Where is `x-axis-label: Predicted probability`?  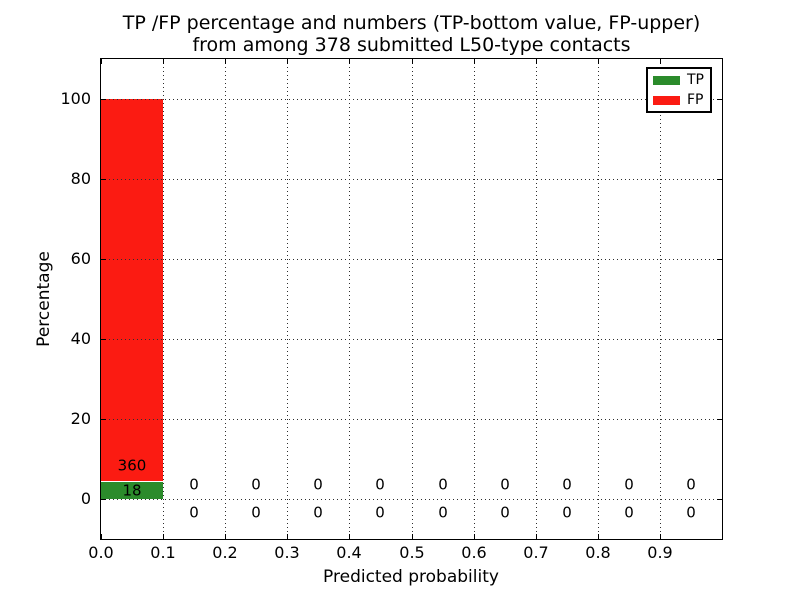 x-axis-label: Predicted probability is located at coordinates (411, 577).